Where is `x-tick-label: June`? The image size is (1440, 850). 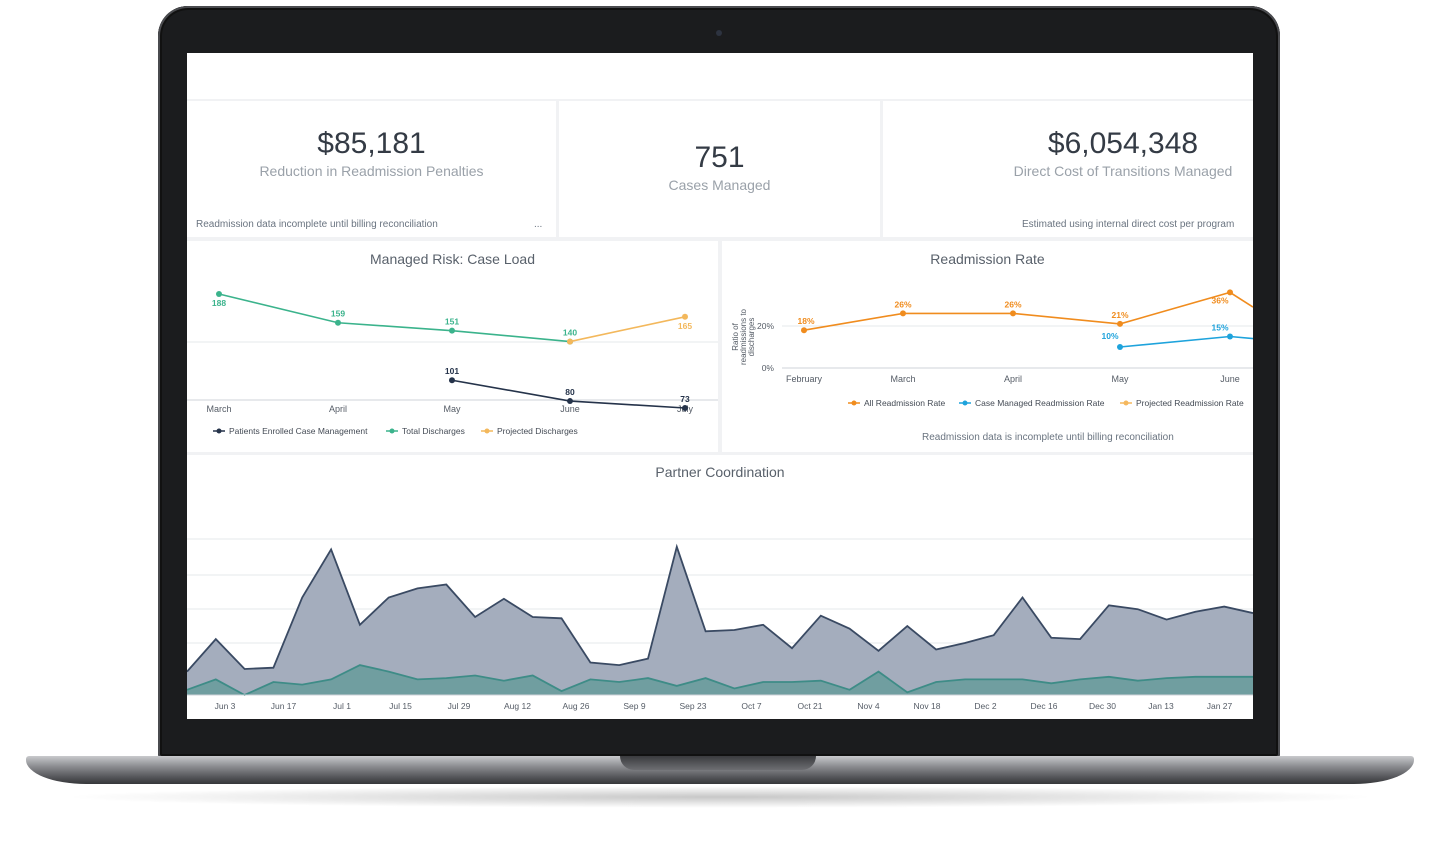
x-tick-label: June is located at coordinates (570, 409).